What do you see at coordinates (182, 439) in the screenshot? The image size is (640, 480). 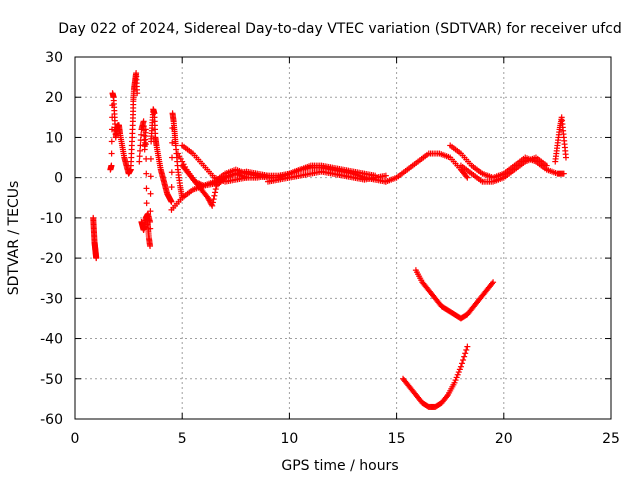 I see `x-tick-label: 5` at bounding box center [182, 439].